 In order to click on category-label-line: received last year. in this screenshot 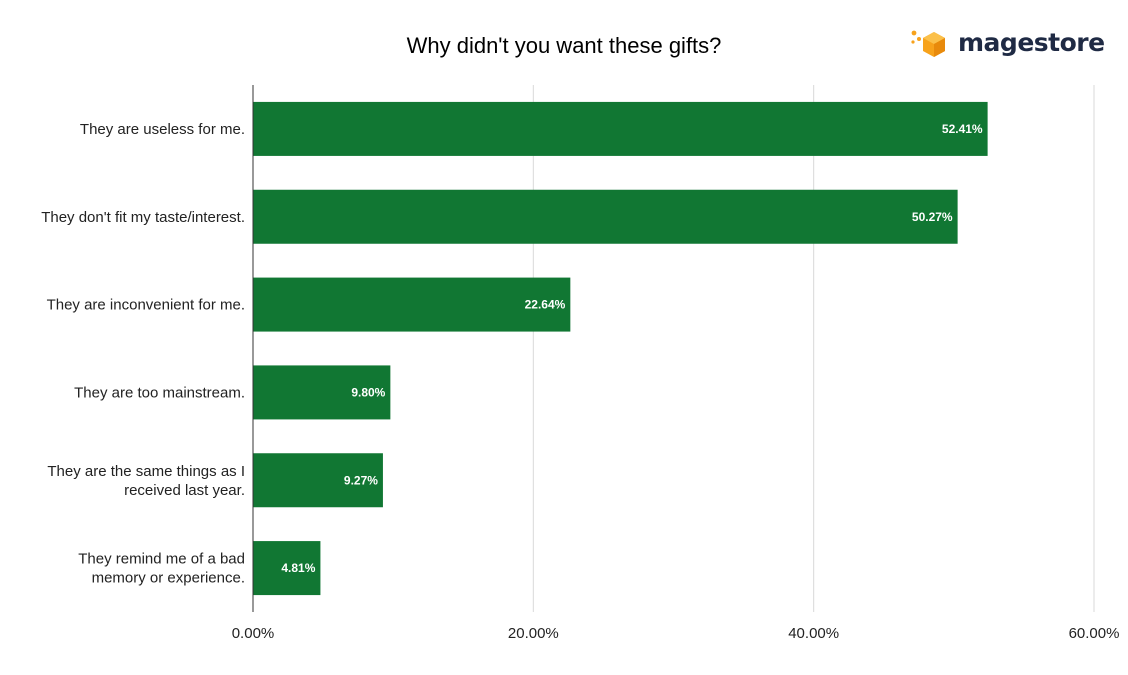, I will do `click(184, 490)`.